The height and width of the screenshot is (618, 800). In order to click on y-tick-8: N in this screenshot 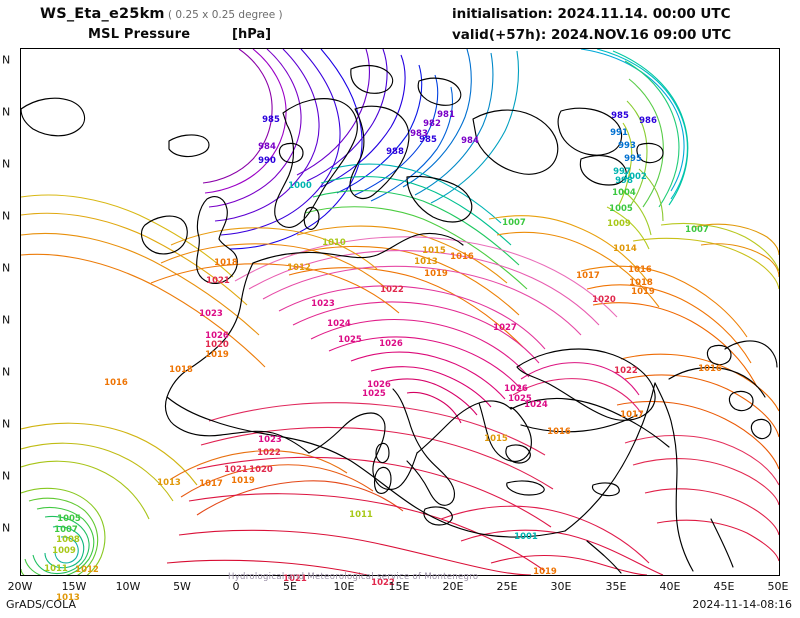, I will do `click(6, 476)`.